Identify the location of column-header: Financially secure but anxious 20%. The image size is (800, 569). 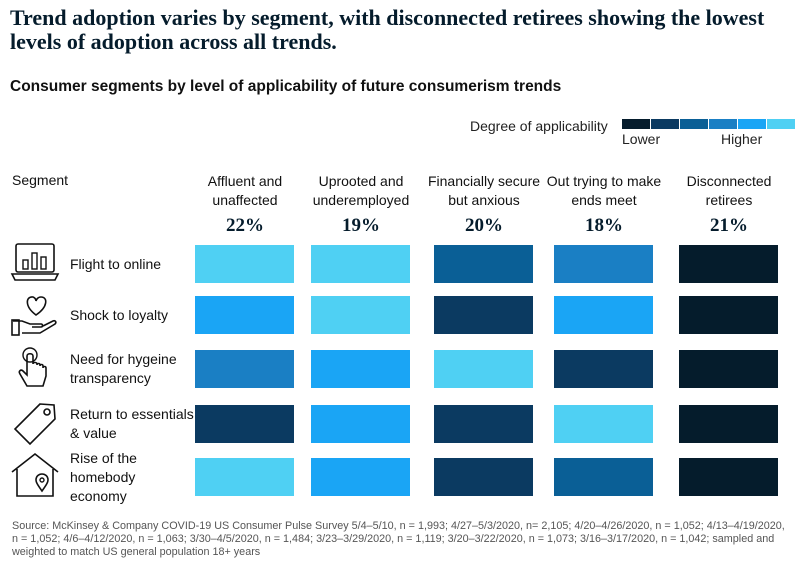
(484, 204).